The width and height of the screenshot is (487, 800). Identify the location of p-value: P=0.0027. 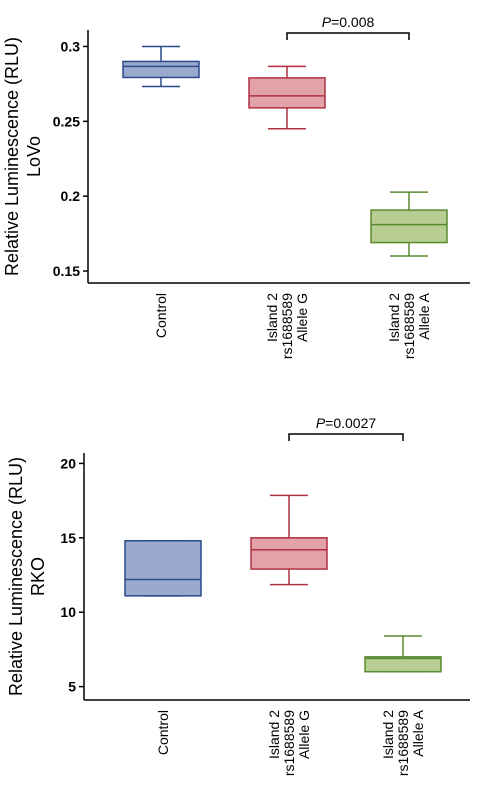
(346, 423).